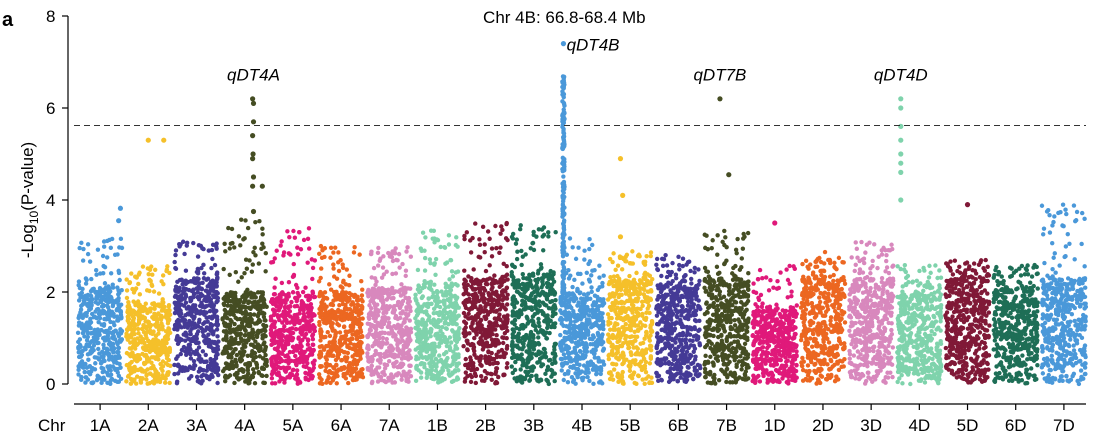 Image resolution: width=1094 pixels, height=443 pixels. Describe the element at coordinates (50, 200) in the screenshot. I see `y-tick-label: 4` at that location.